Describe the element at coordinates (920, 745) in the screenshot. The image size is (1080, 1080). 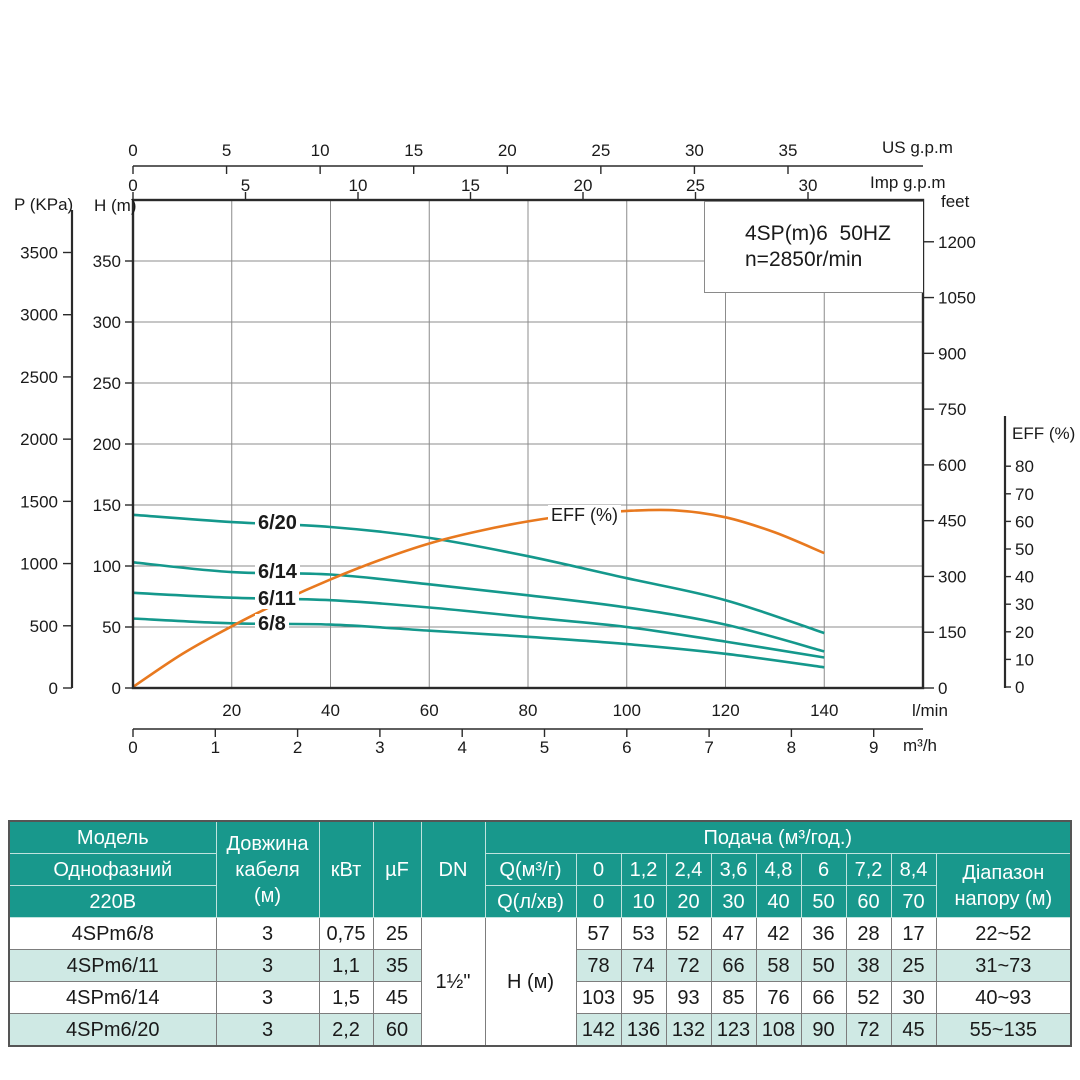
I see `m3h-axis-title: m³/h` at that location.